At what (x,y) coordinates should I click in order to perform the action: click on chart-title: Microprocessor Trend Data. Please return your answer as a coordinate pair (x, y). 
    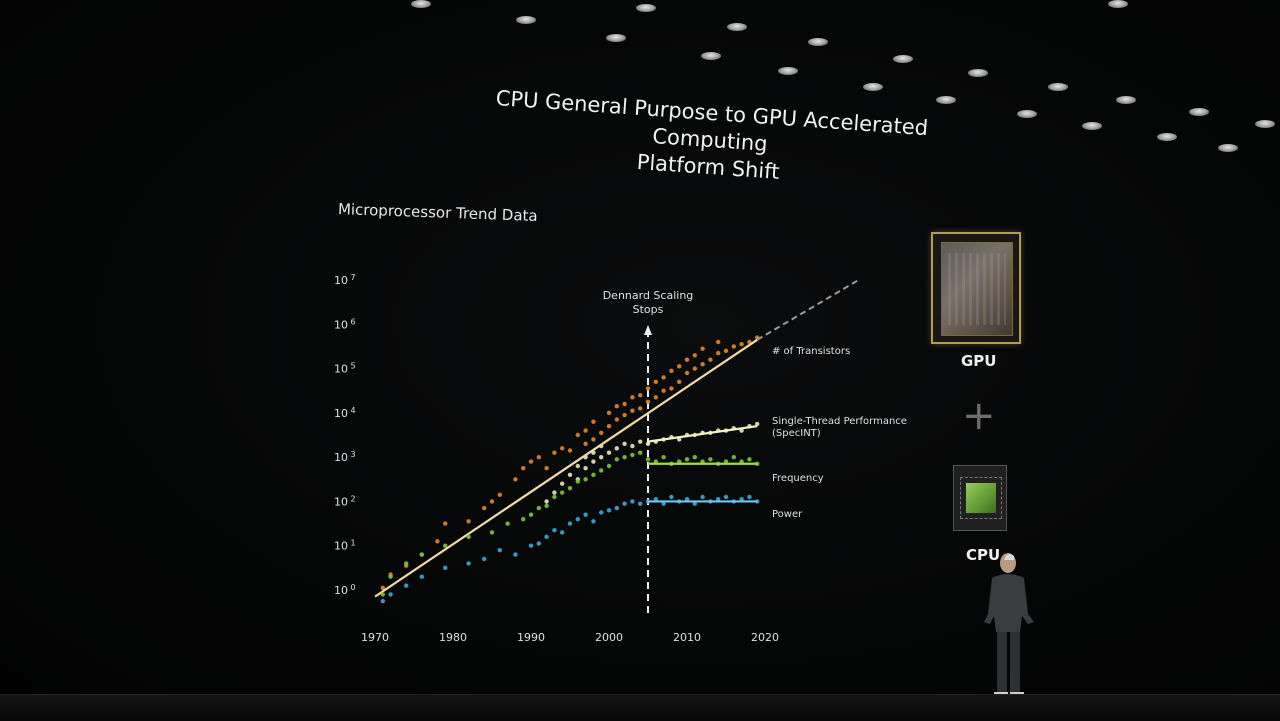
    Looking at the image, I should click on (437, 212).